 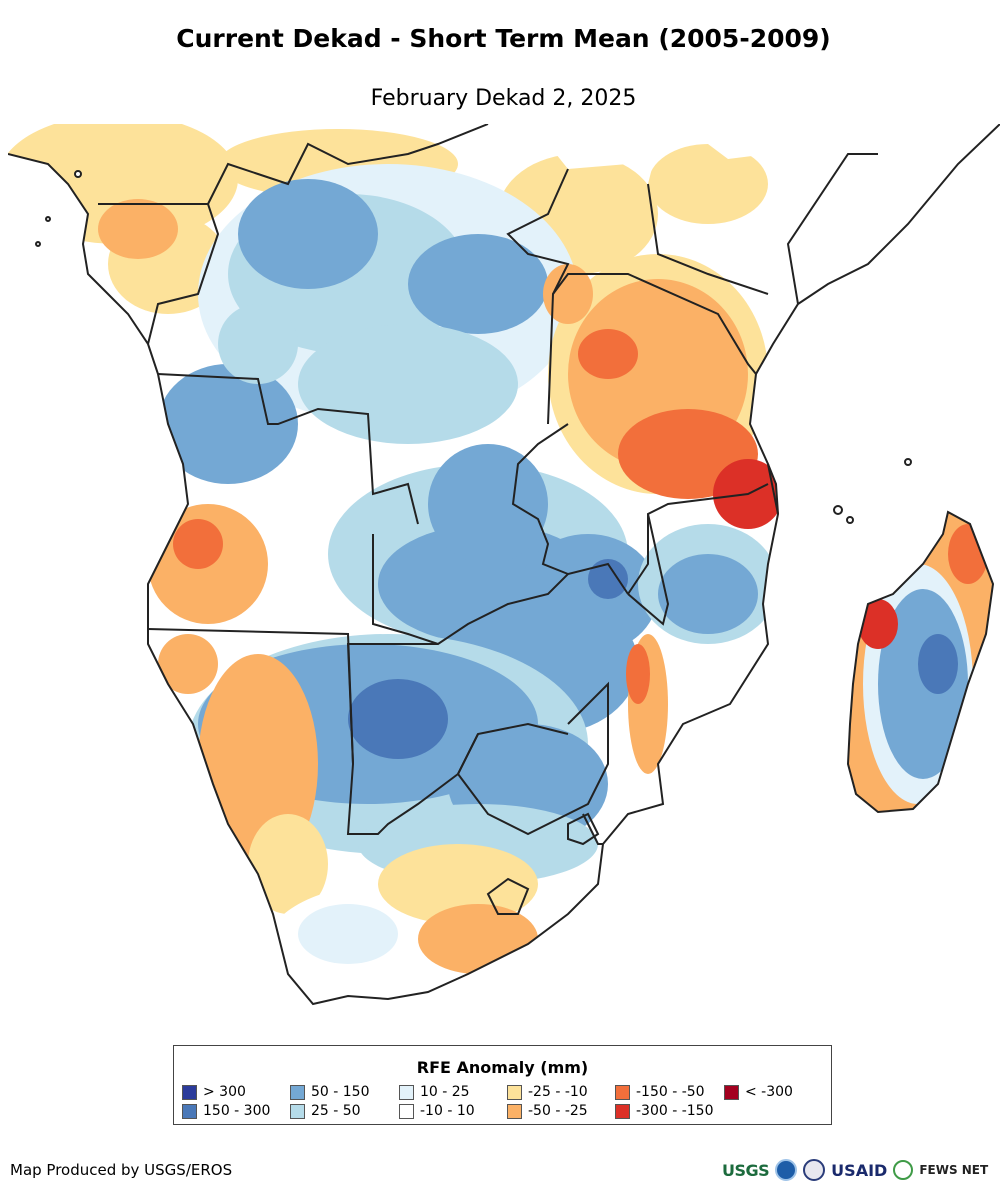 I want to click on madagascar-coastline, so click(x=920, y=662).